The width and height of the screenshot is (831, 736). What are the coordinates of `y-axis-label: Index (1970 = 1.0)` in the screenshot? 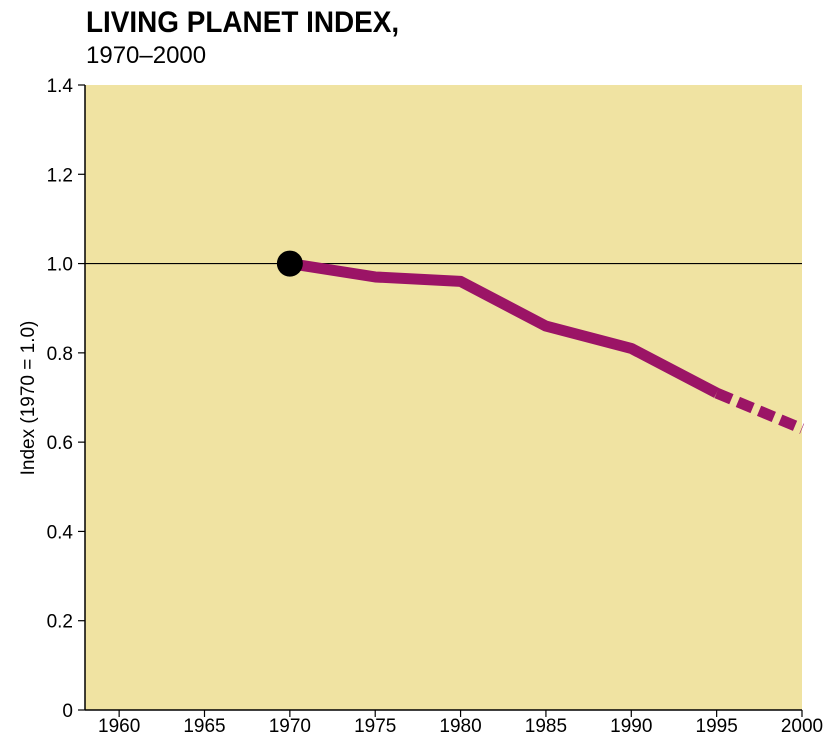 It's located at (28, 398).